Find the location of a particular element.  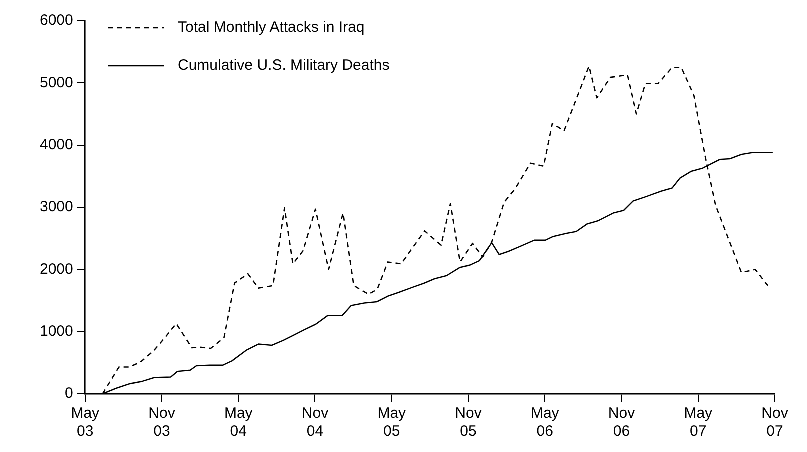

x-tick-label: May 07 is located at coordinates (699, 422).